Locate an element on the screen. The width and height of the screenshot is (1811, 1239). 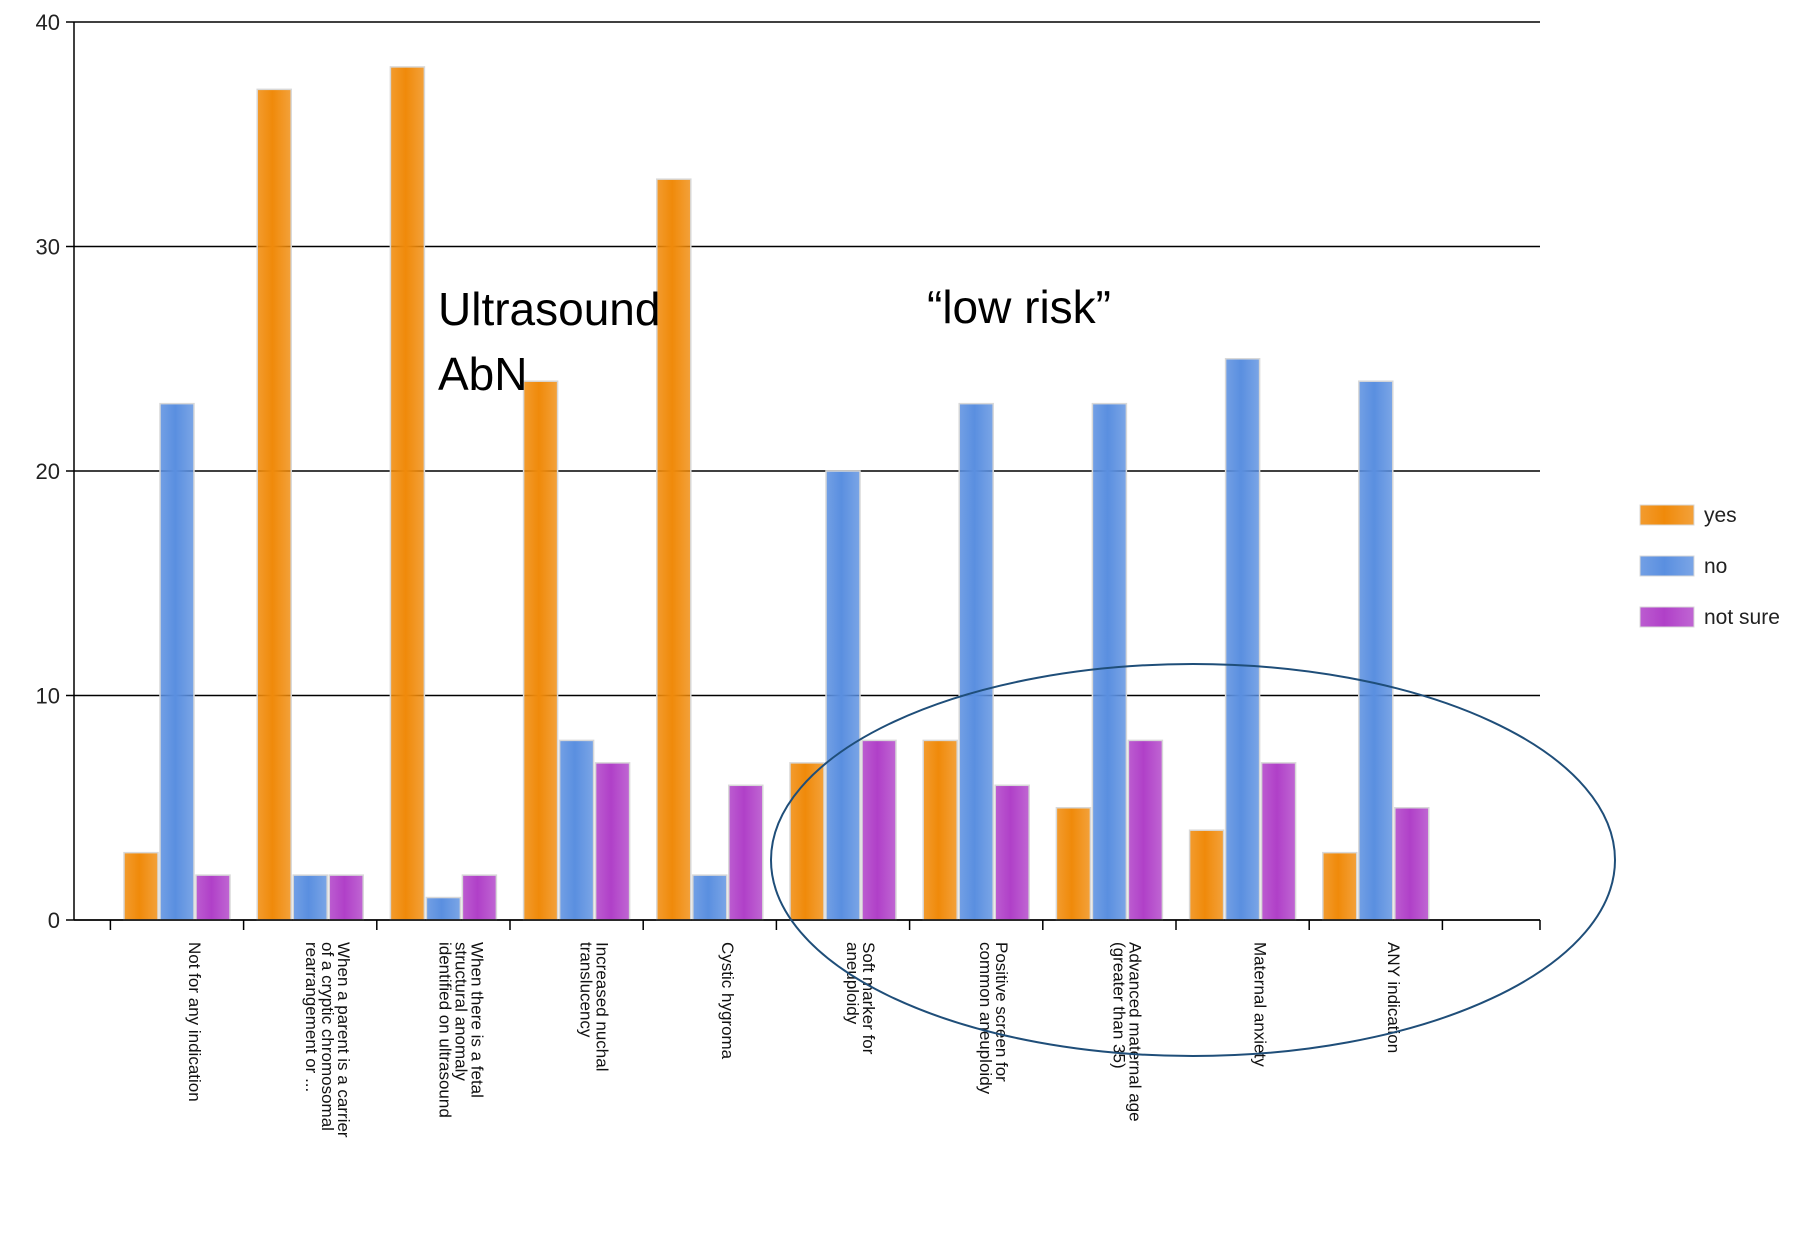
legend-swatch-no is located at coordinates (1667, 566).